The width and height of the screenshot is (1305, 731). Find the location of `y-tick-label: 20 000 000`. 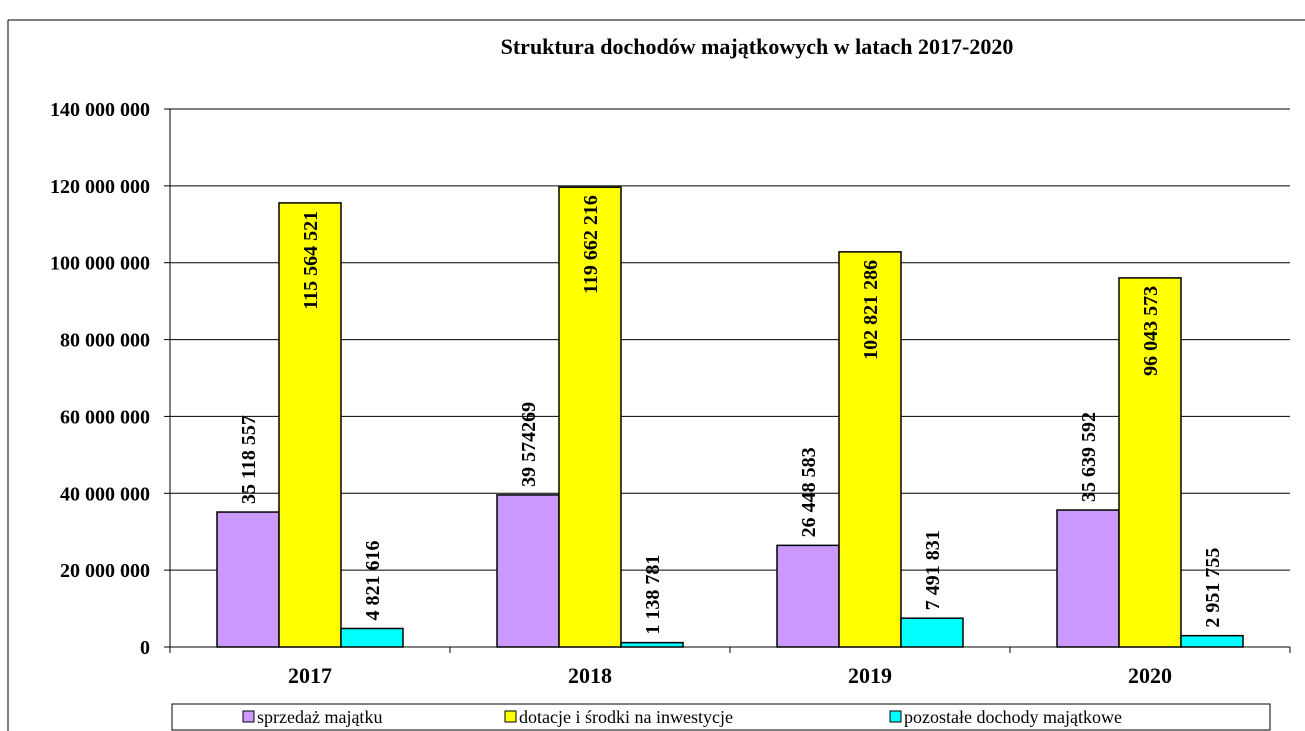

y-tick-label: 20 000 000 is located at coordinates (105, 571).